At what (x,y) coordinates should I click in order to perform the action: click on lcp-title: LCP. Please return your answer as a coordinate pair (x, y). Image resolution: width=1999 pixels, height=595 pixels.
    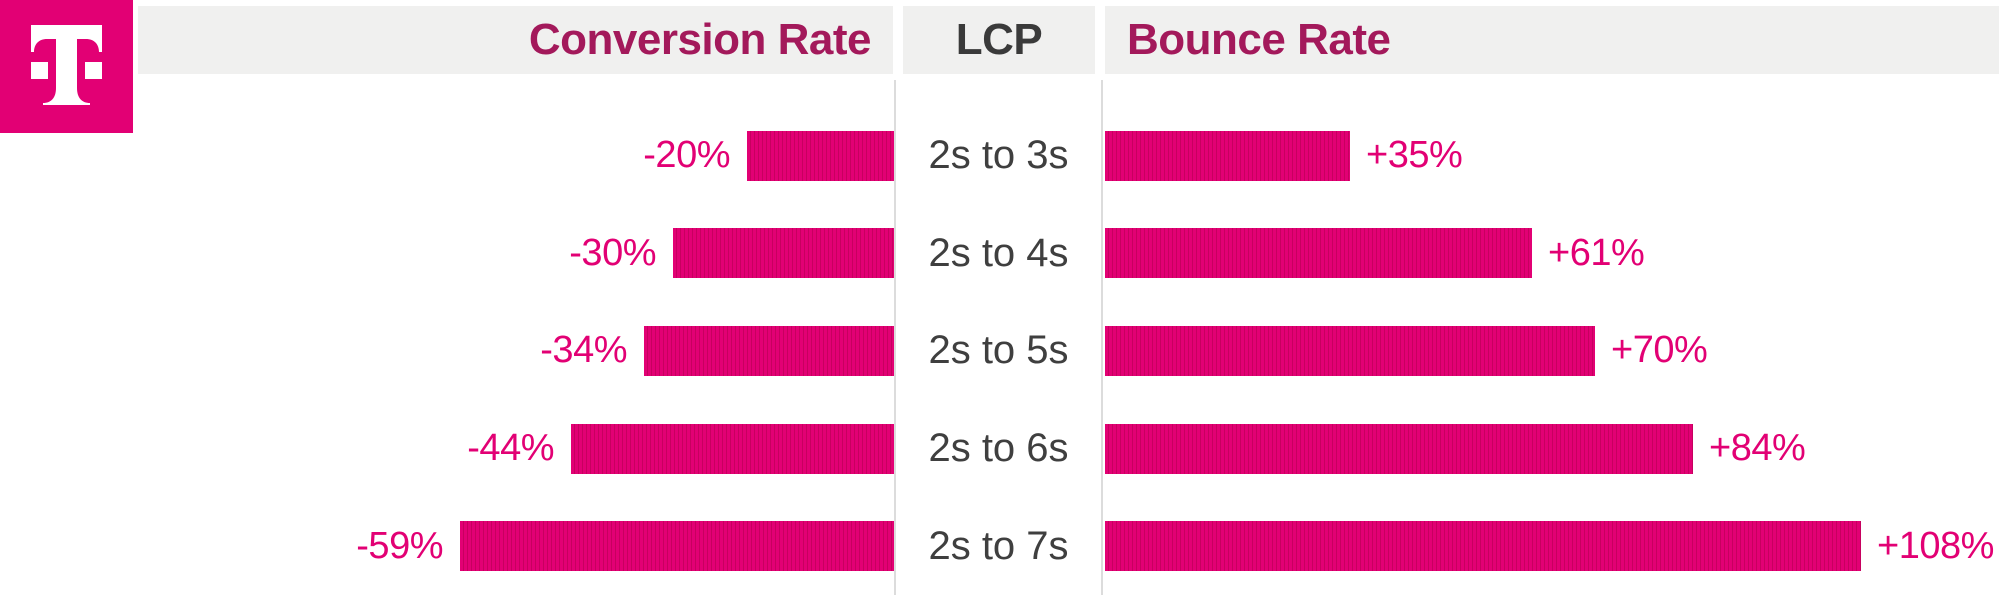
    Looking at the image, I should click on (999, 39).